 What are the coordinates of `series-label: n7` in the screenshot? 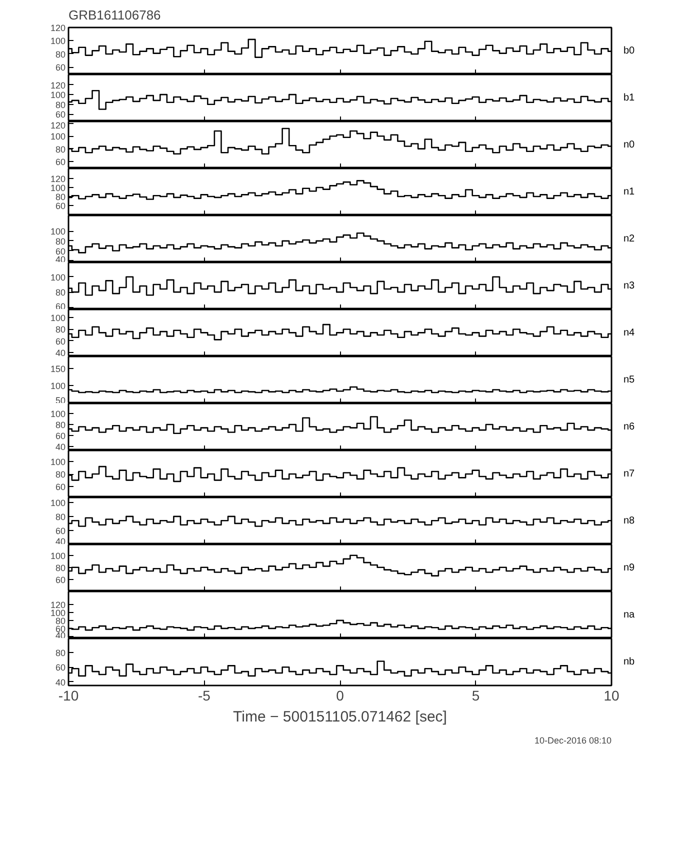 It's located at (630, 474).